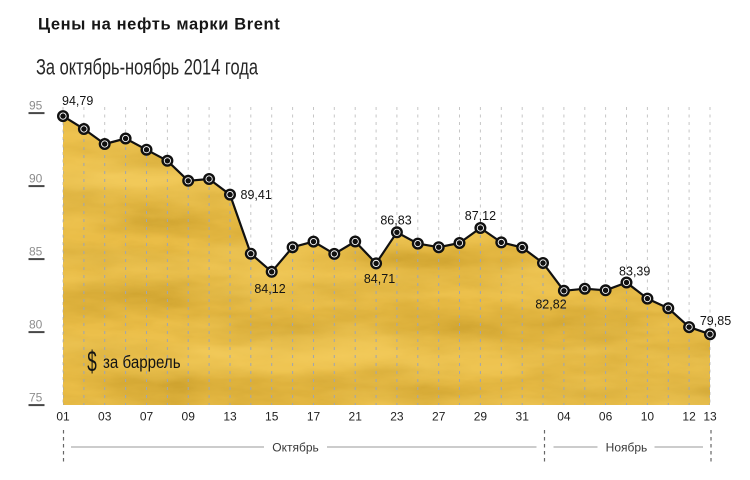 This screenshot has width=750, height=480. What do you see at coordinates (397, 417) in the screenshot?
I see `svg-text: 23` at bounding box center [397, 417].